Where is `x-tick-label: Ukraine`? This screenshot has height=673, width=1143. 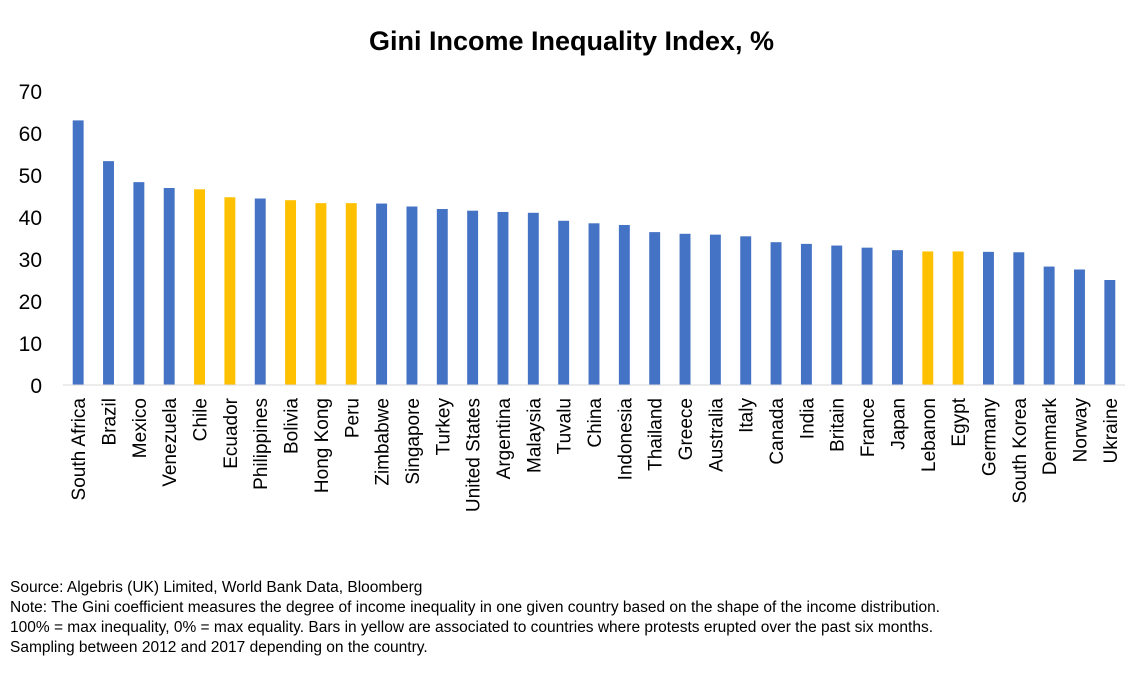 x-tick-label: Ukraine is located at coordinates (1111, 430).